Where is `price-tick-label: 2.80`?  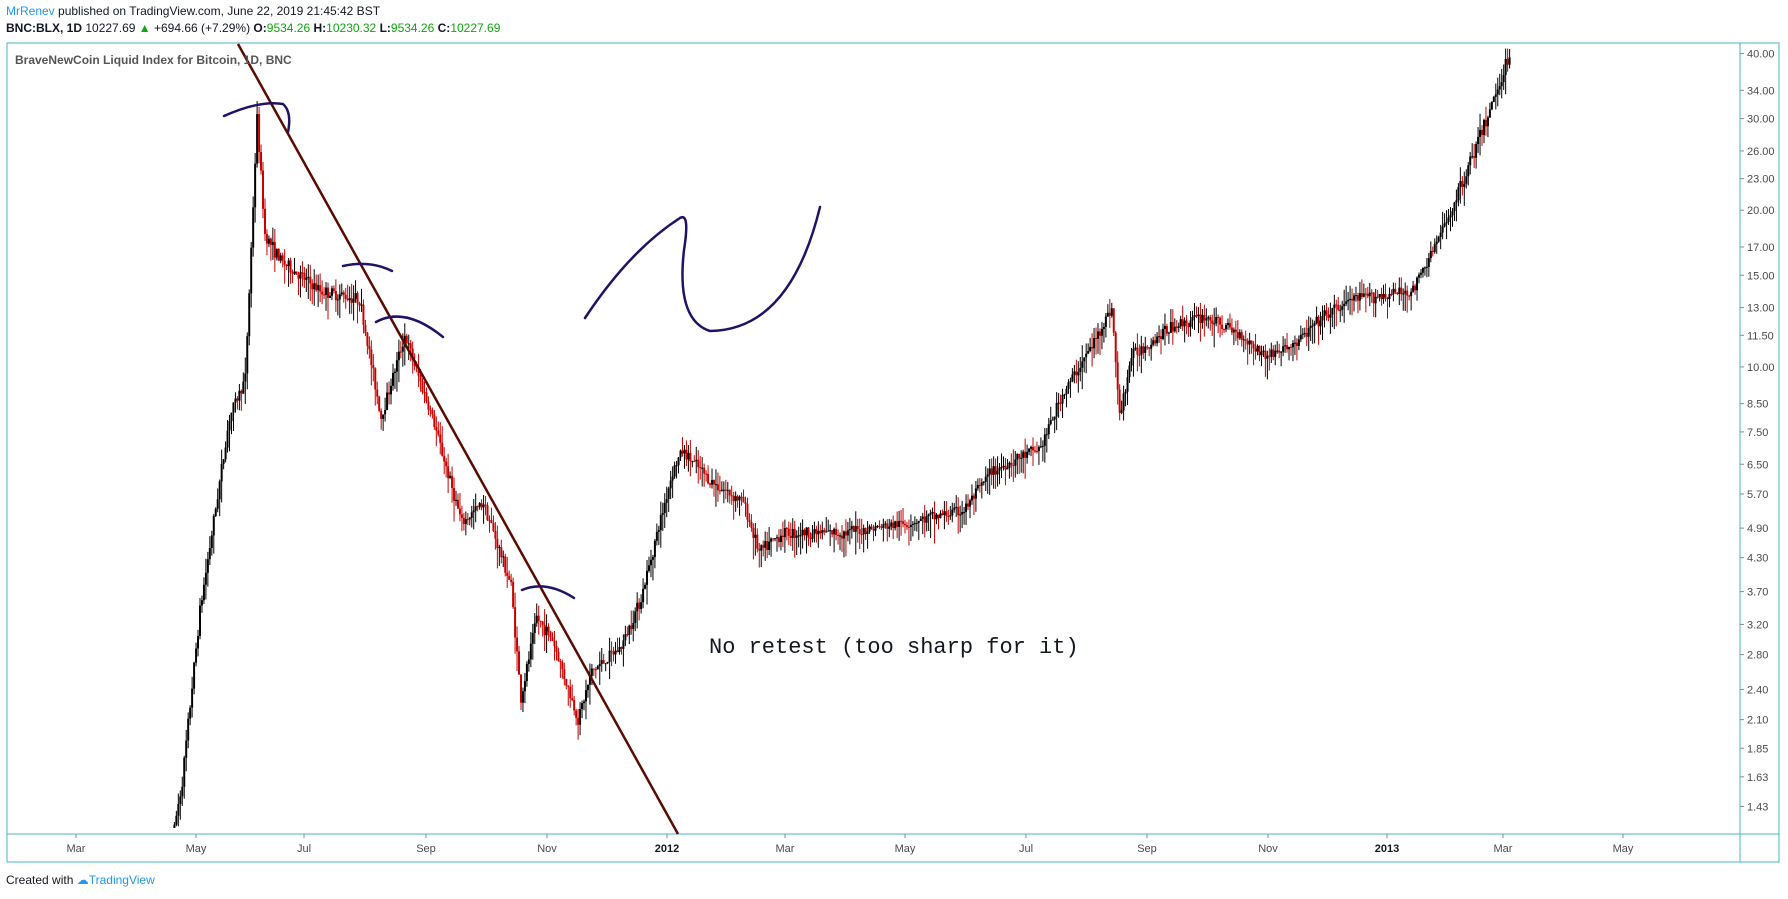
price-tick-label: 2.80 is located at coordinates (1757, 656).